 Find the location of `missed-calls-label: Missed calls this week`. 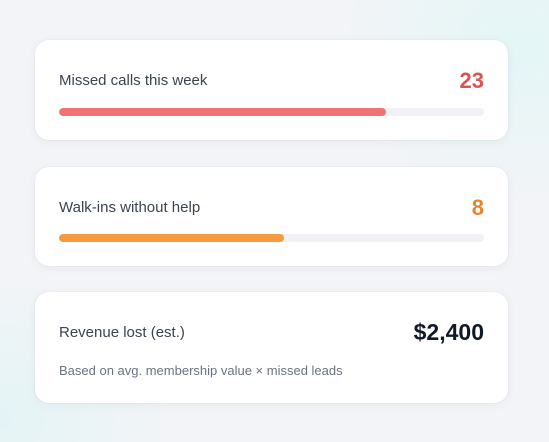

missed-calls-label: Missed calls this week is located at coordinates (133, 80).